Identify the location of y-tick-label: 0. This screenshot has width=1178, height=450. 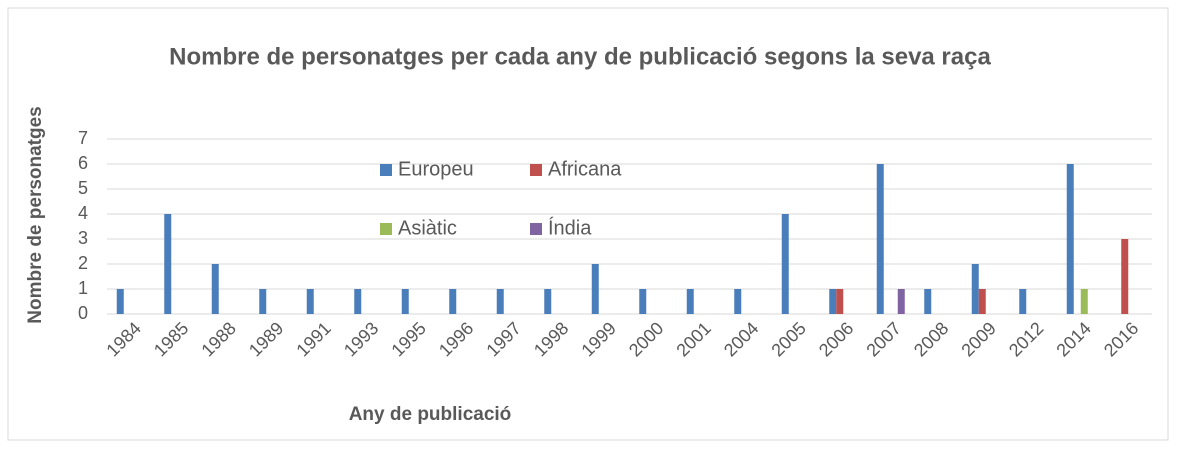
(83, 313).